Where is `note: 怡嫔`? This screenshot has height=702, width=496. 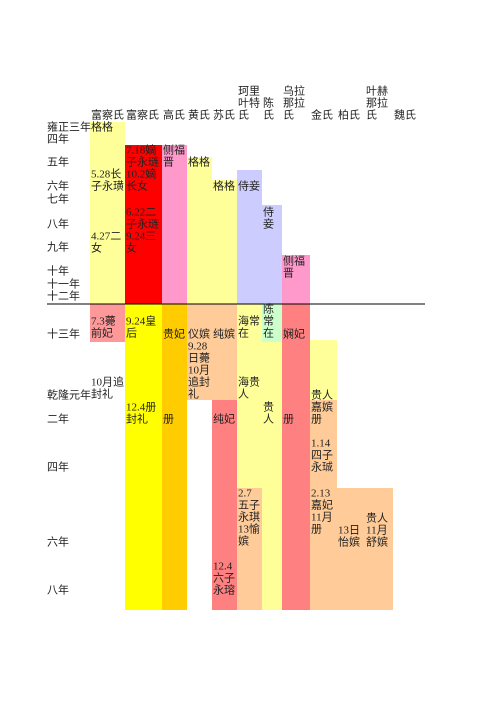
note: 怡嫔 is located at coordinates (349, 542).